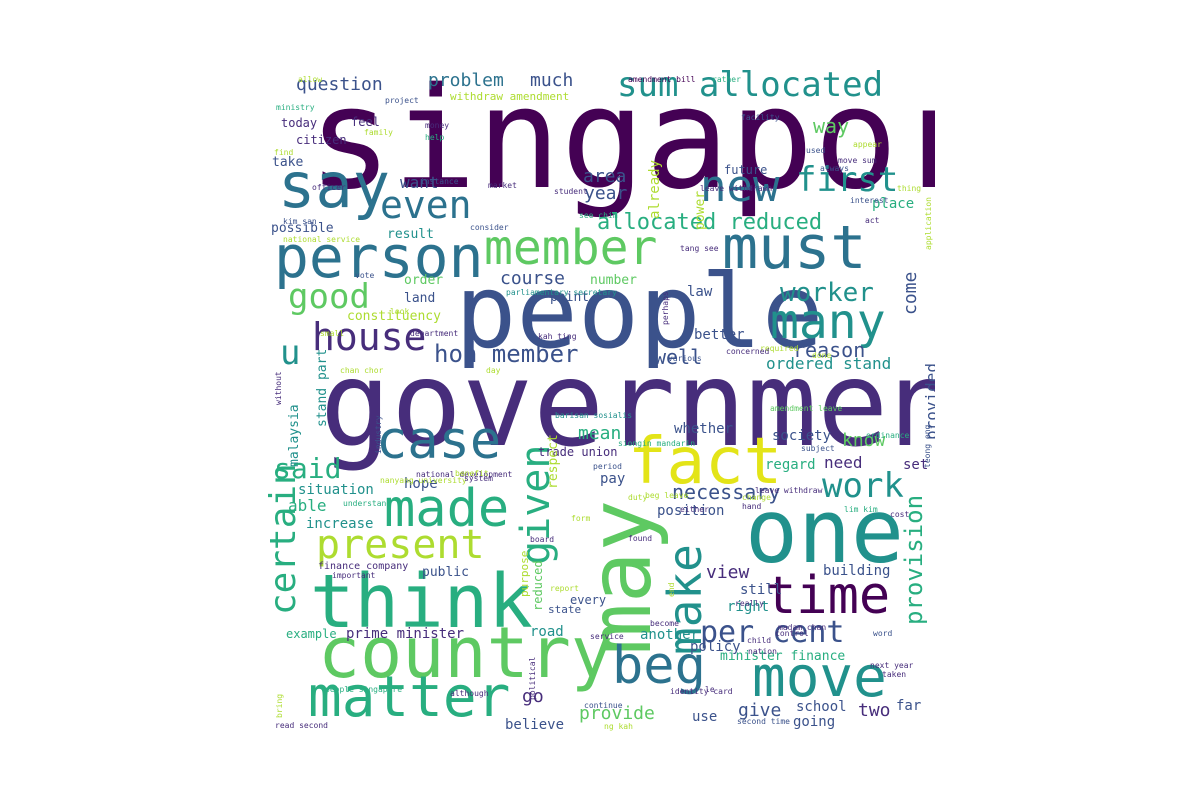  What do you see at coordinates (322, 239) in the screenshot?
I see `cloud-word: national service` at bounding box center [322, 239].